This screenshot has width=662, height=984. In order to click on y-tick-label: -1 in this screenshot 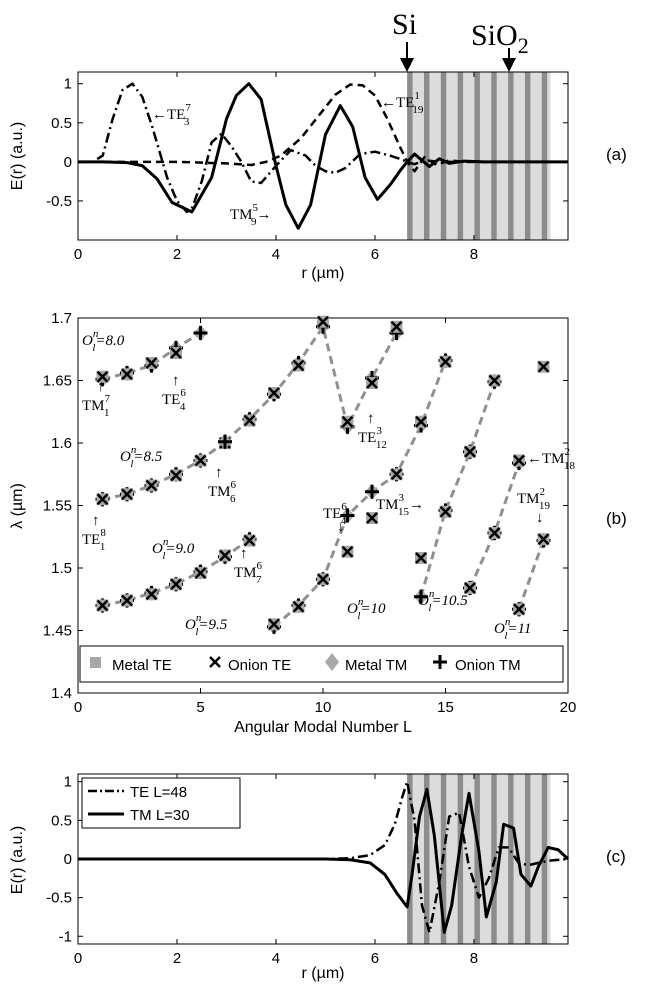, I will do `click(65, 936)`.